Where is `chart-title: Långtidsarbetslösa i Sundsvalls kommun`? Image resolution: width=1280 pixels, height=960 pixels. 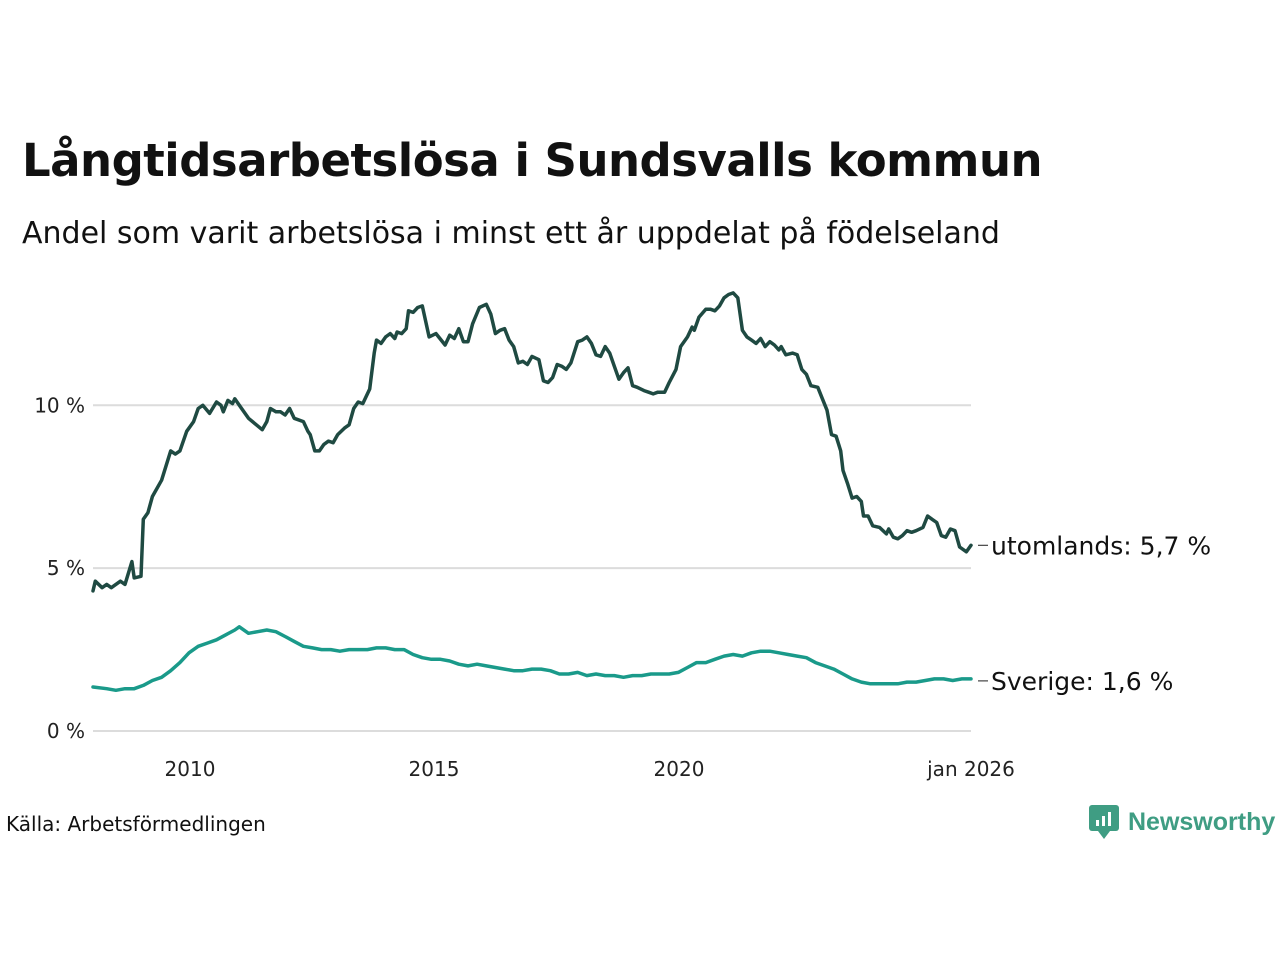
chart-title: Långtidsarbetslösa i Sundsvalls kommun is located at coordinates (532, 160).